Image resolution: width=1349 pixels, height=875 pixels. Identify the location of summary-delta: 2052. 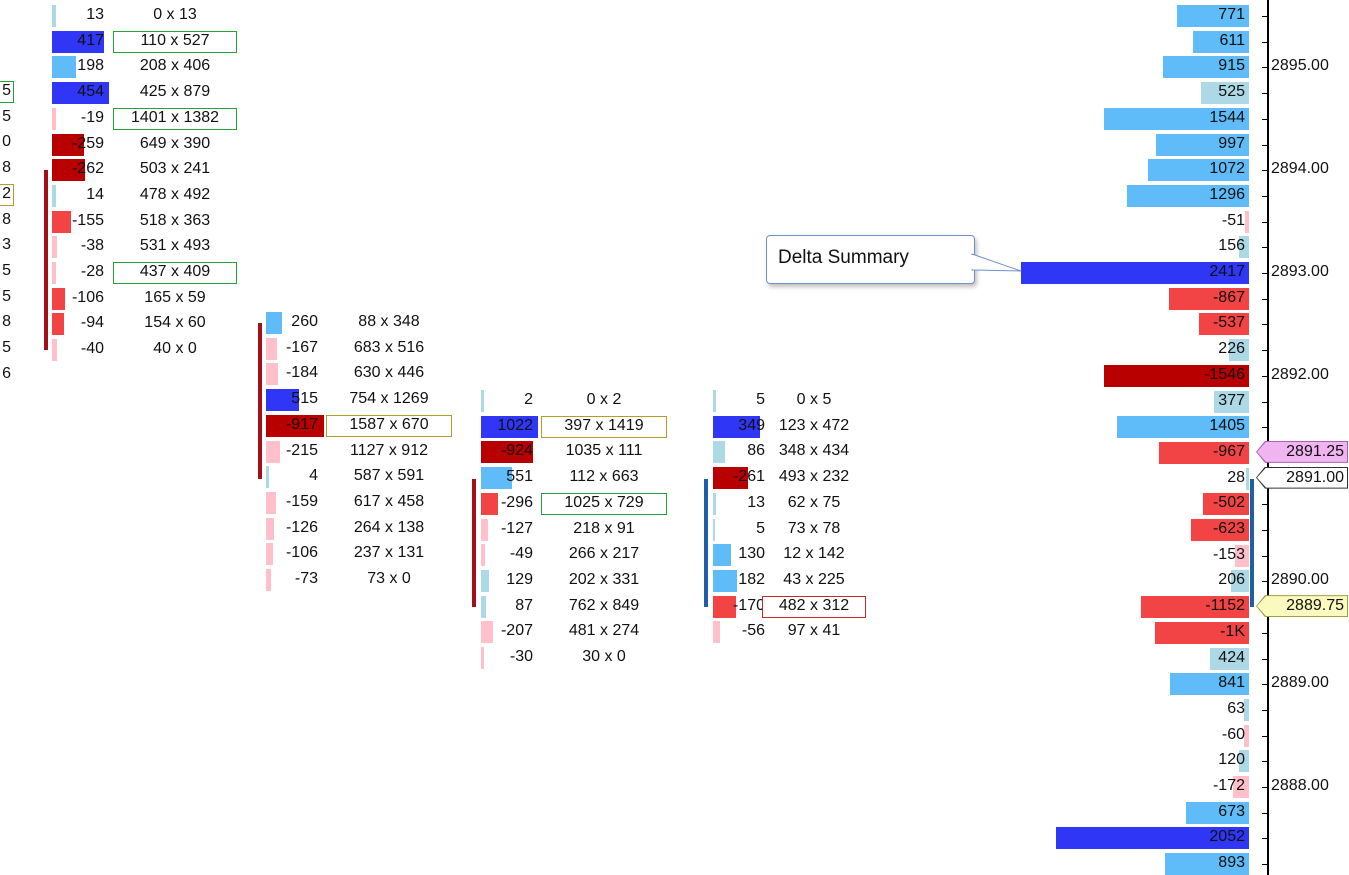
(1227, 837).